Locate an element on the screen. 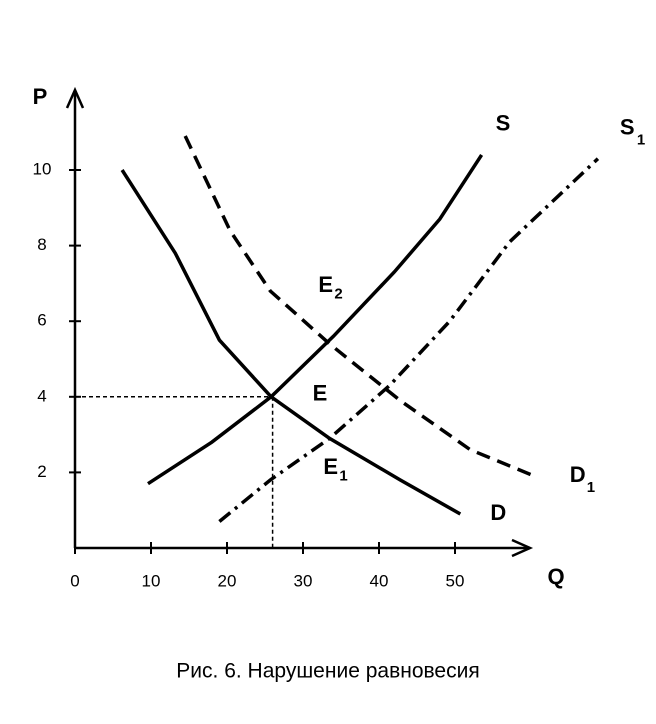 This screenshot has width=656, height=724. x-tick-label: 50 is located at coordinates (455, 580).